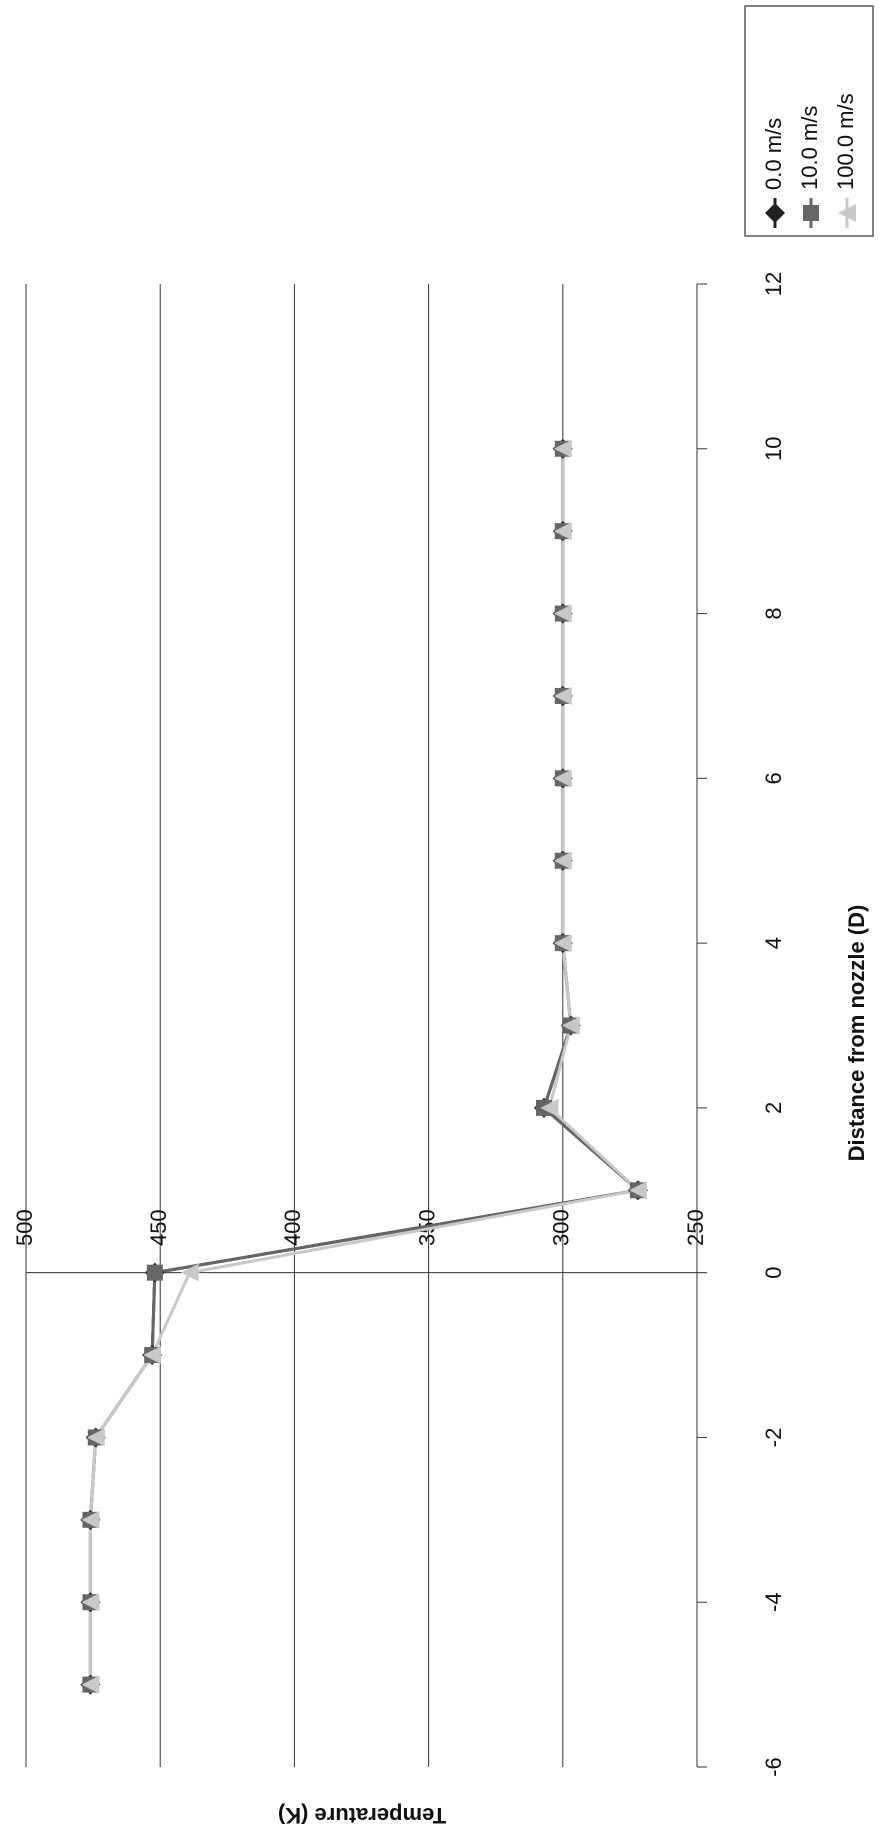  What do you see at coordinates (773, 1602) in the screenshot?
I see `x-tick-label: -4` at bounding box center [773, 1602].